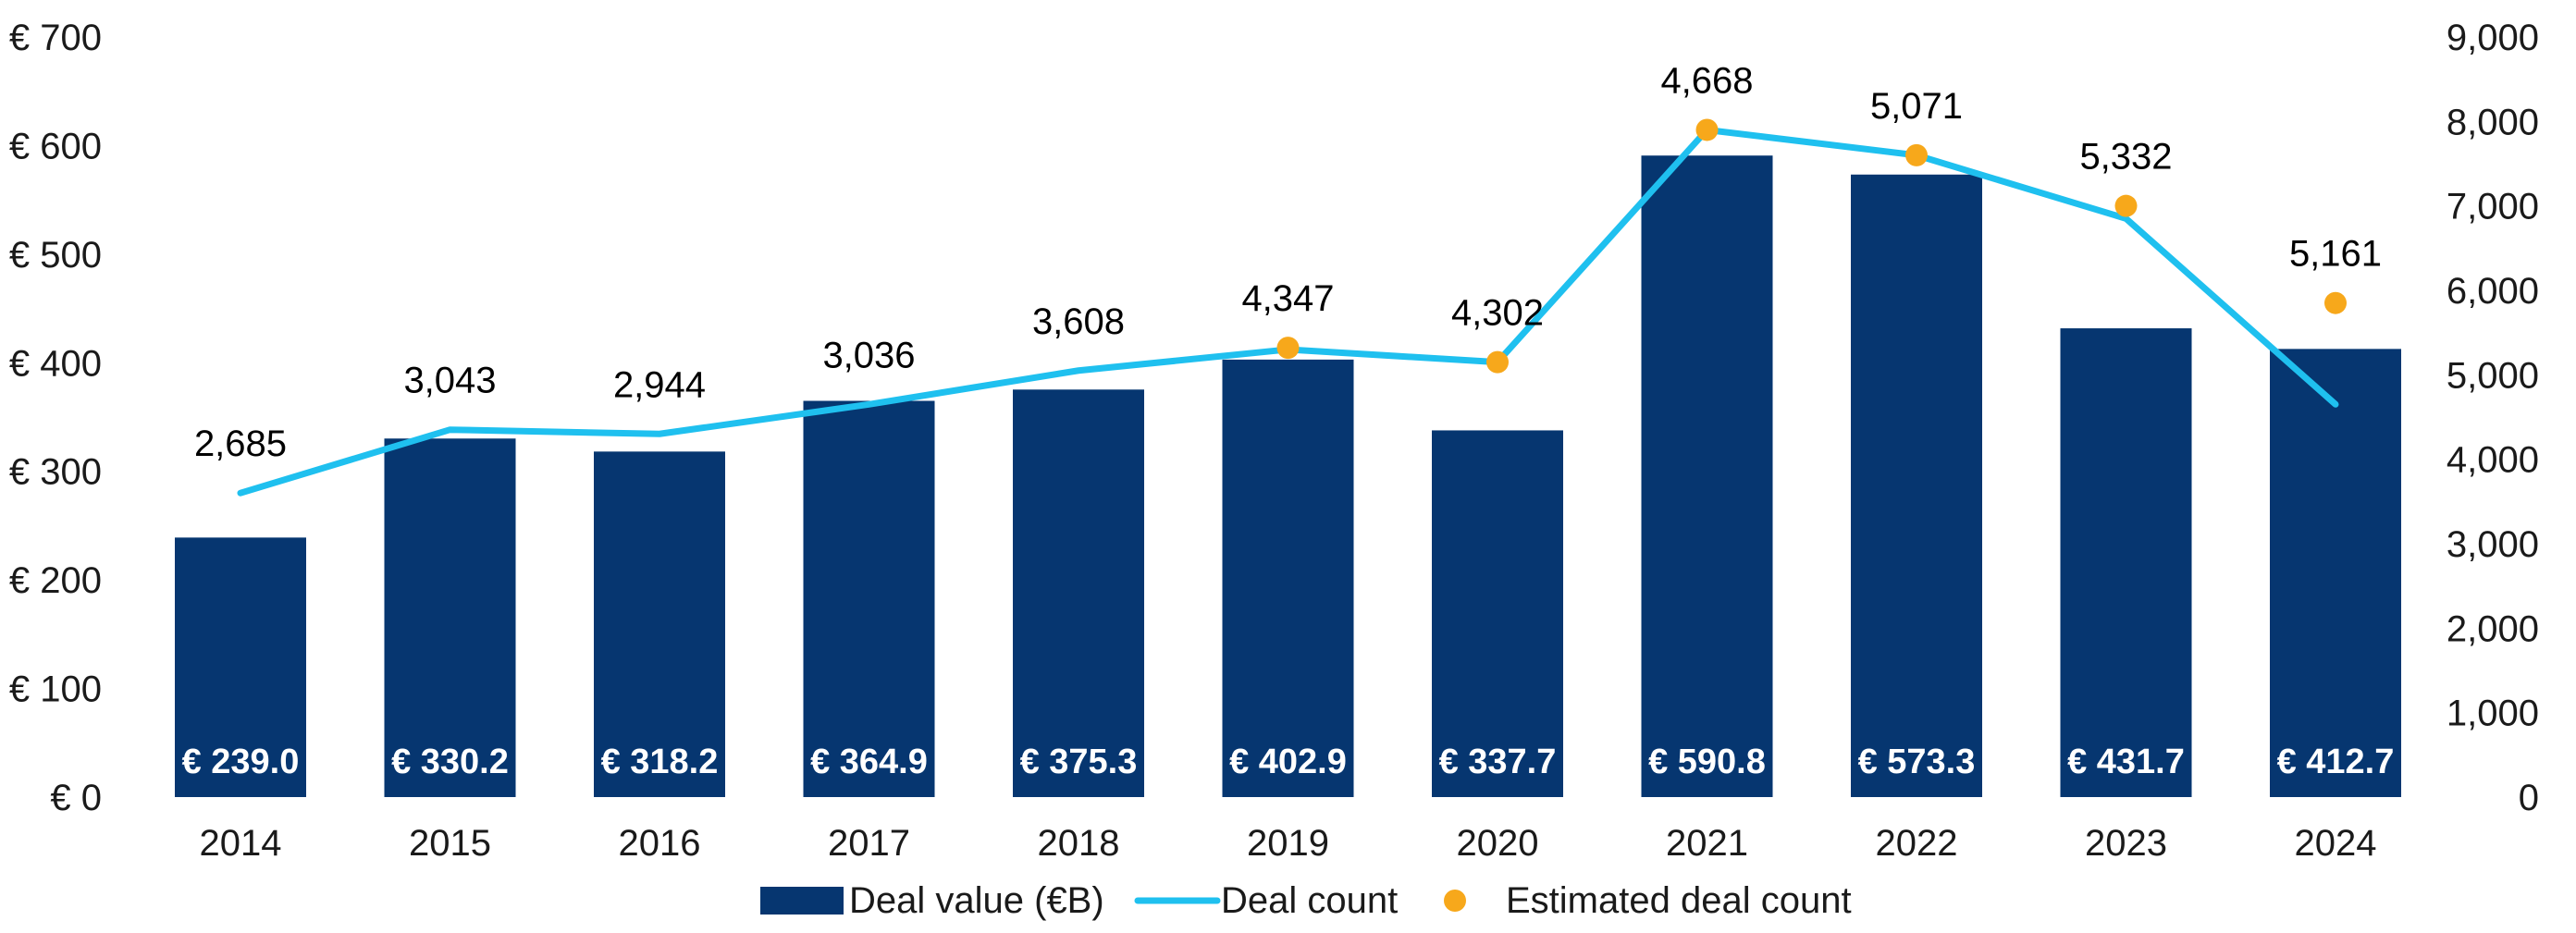 This screenshot has height=933, width=2576. I want to click on legend-swatch-estimated-deal-count, so click(1455, 901).